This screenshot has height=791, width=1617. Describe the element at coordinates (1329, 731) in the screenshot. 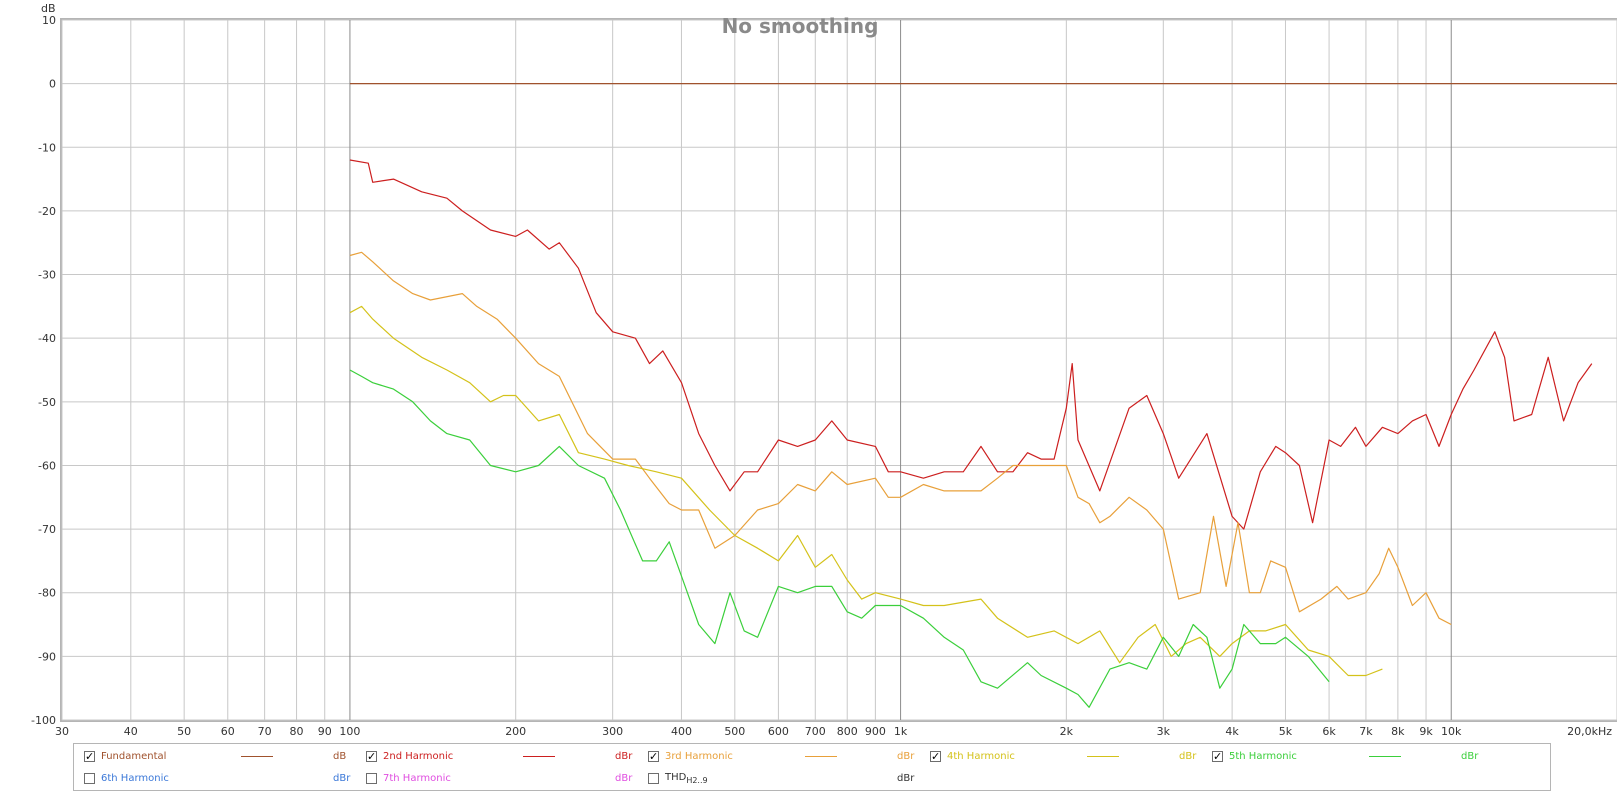

I see `x-tick-label: 6k` at that location.